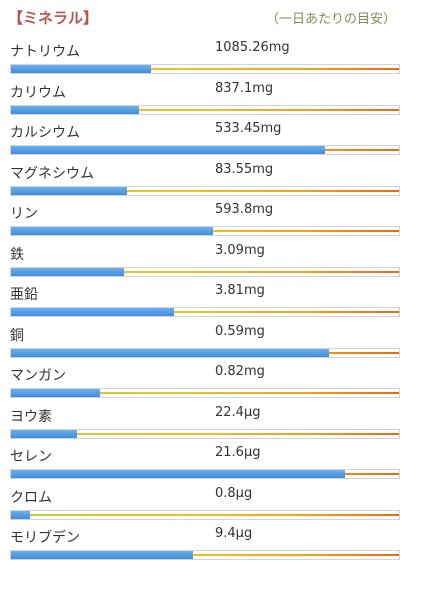 This screenshot has width=432, height=594. What do you see at coordinates (45, 538) in the screenshot?
I see `mineral-name: モリブデン` at bounding box center [45, 538].